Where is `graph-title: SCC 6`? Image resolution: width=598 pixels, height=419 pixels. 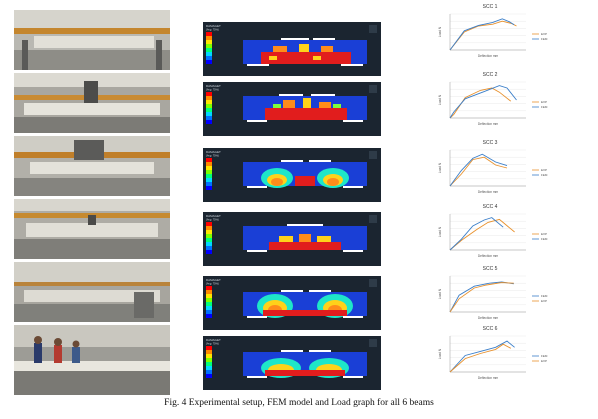 graph-title: SCC 6 is located at coordinates (490, 329).